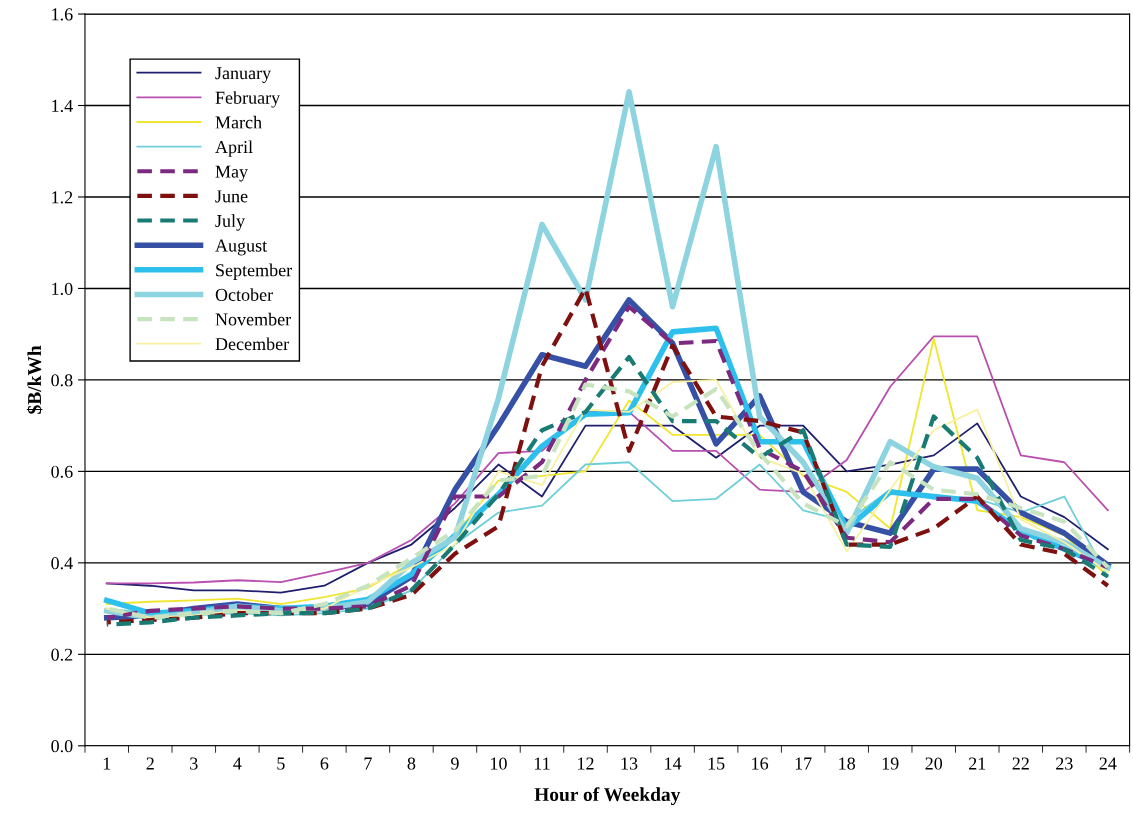 The image size is (1133, 825). What do you see at coordinates (977, 763) in the screenshot?
I see `x-tick-label: 21` at bounding box center [977, 763].